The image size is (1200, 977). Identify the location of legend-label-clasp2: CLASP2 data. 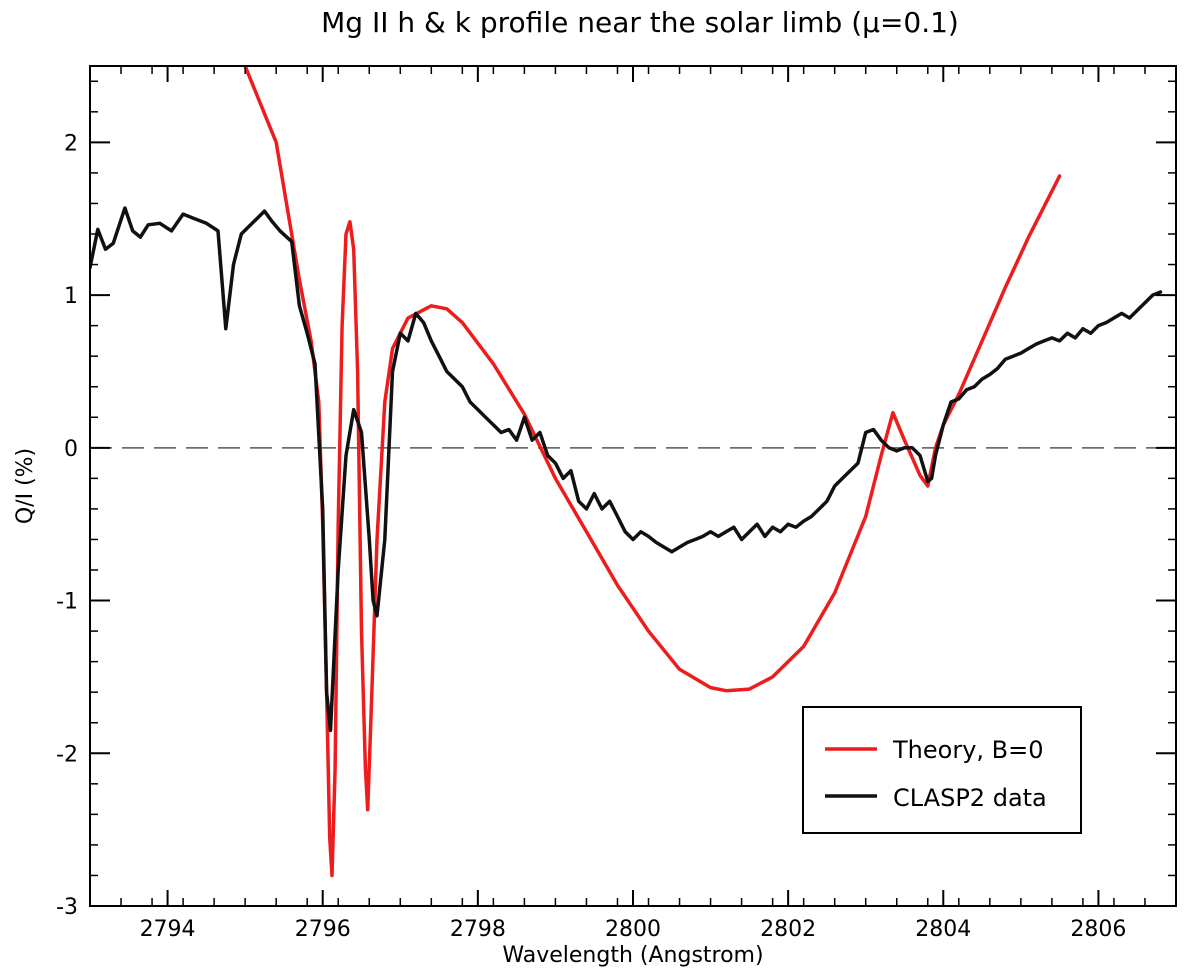
(970, 798).